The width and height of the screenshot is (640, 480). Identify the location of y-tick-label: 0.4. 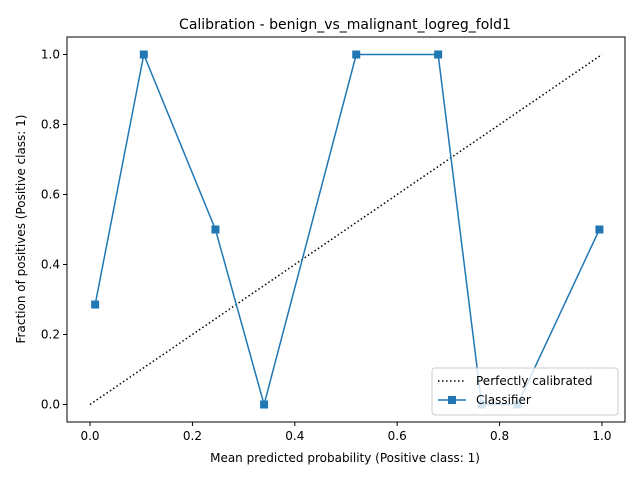
(50, 265).